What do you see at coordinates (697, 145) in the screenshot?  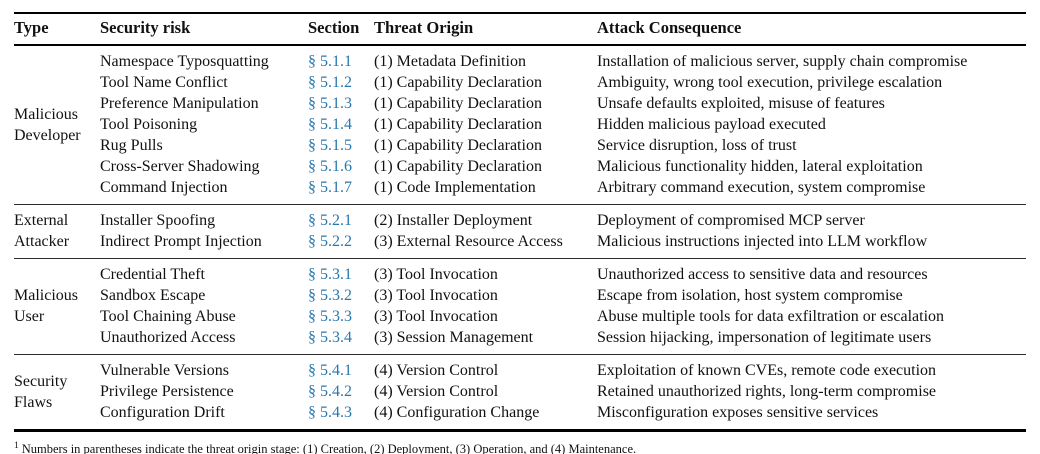 I see `consequence-cell: Service disruption, loss of trust` at bounding box center [697, 145].